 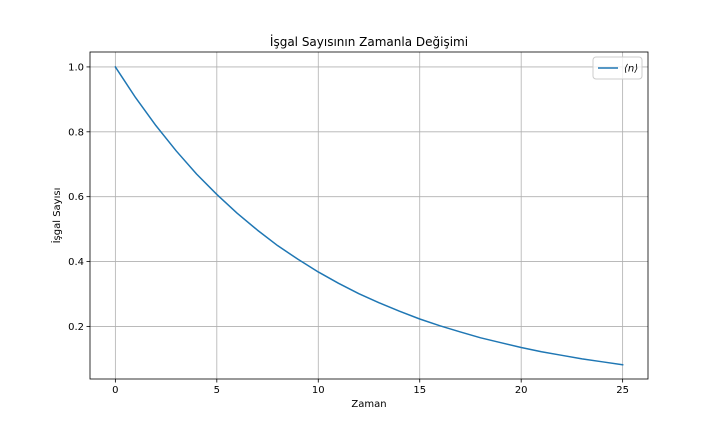 What do you see at coordinates (76, 327) in the screenshot?
I see `y-tick-label: 0.2` at bounding box center [76, 327].